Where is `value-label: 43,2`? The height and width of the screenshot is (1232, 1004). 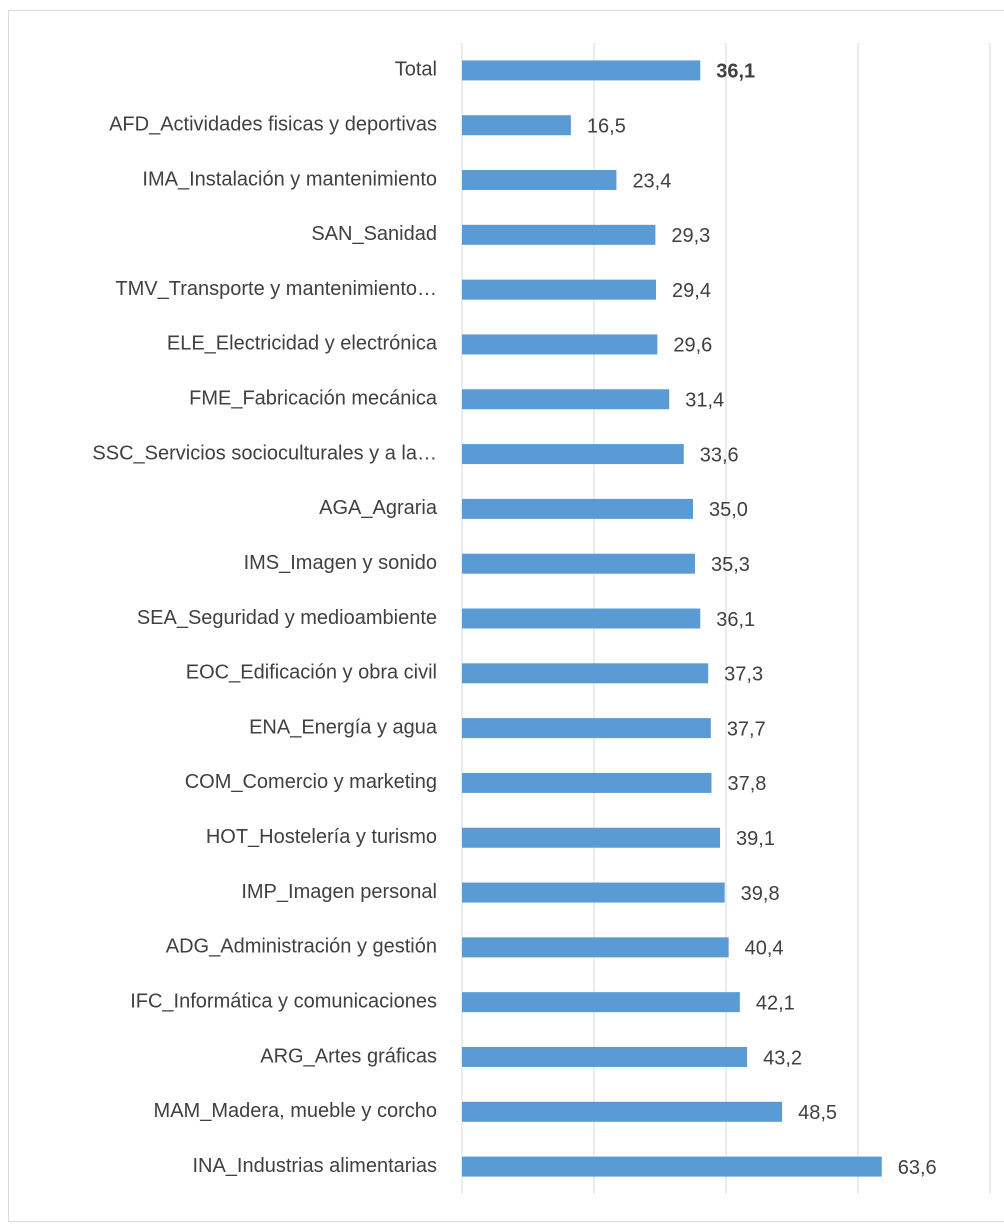
value-label: 43,2 is located at coordinates (782, 1058).